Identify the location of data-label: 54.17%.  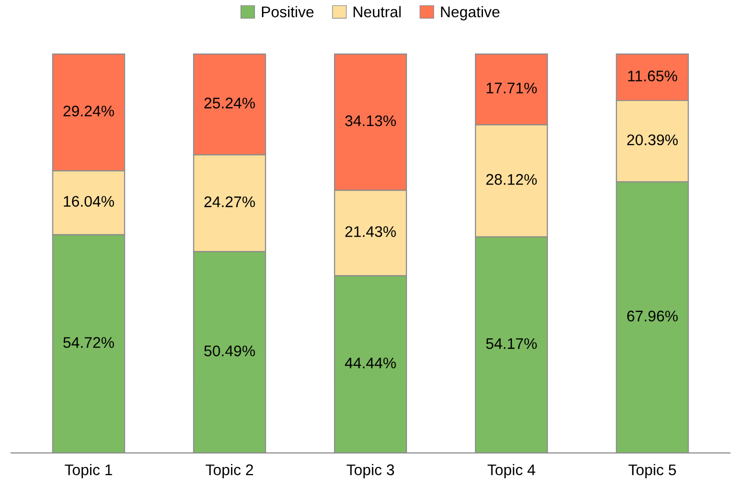
(511, 343).